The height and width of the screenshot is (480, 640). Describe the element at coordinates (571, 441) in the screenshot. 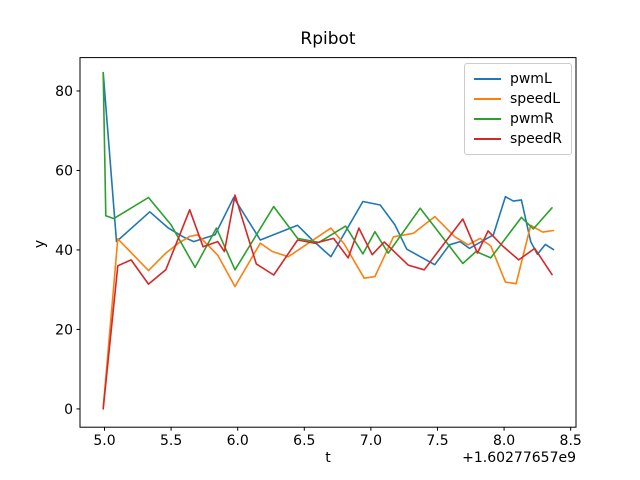

I see `x-tick-label: 8.5` at that location.